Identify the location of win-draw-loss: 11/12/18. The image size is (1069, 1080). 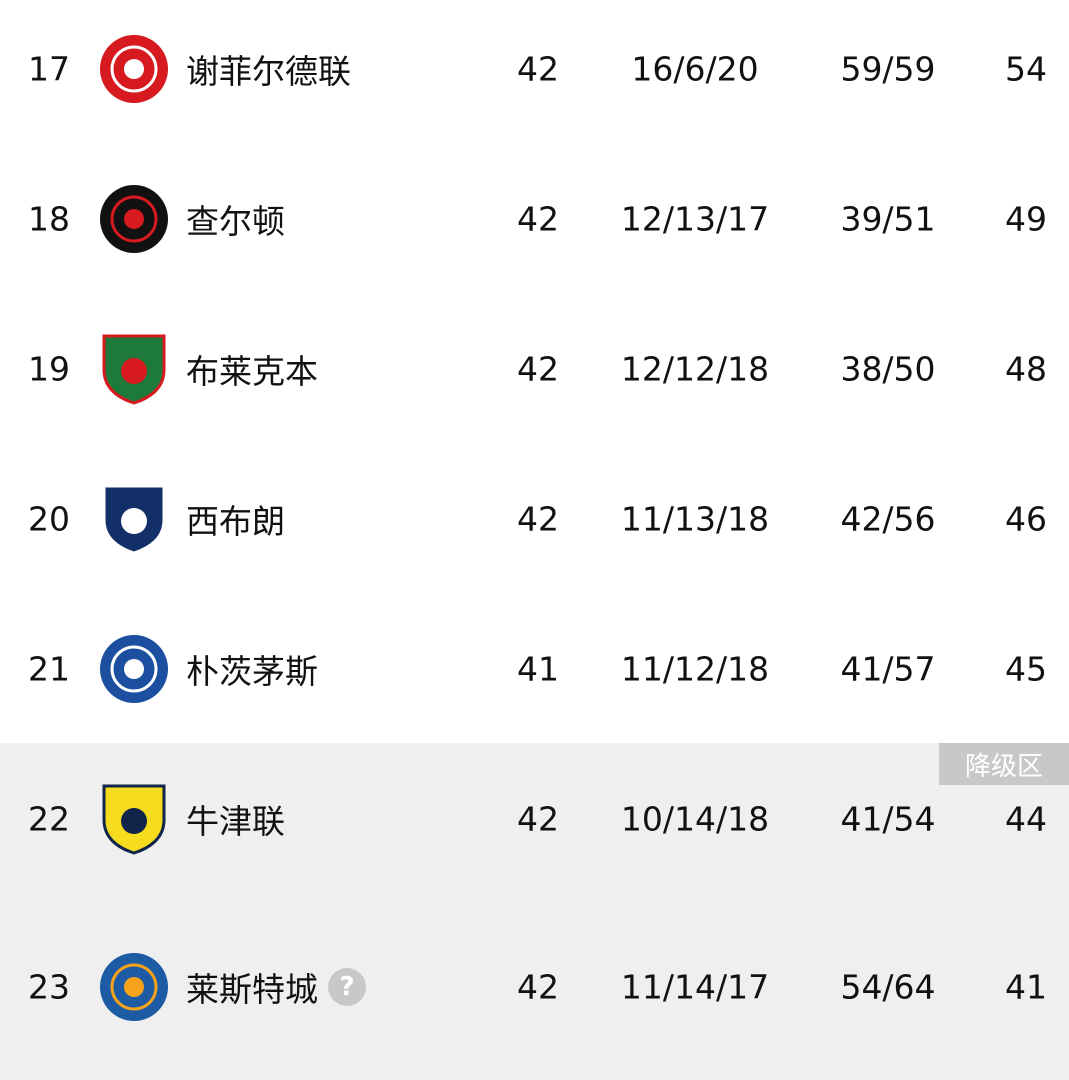
(695, 669).